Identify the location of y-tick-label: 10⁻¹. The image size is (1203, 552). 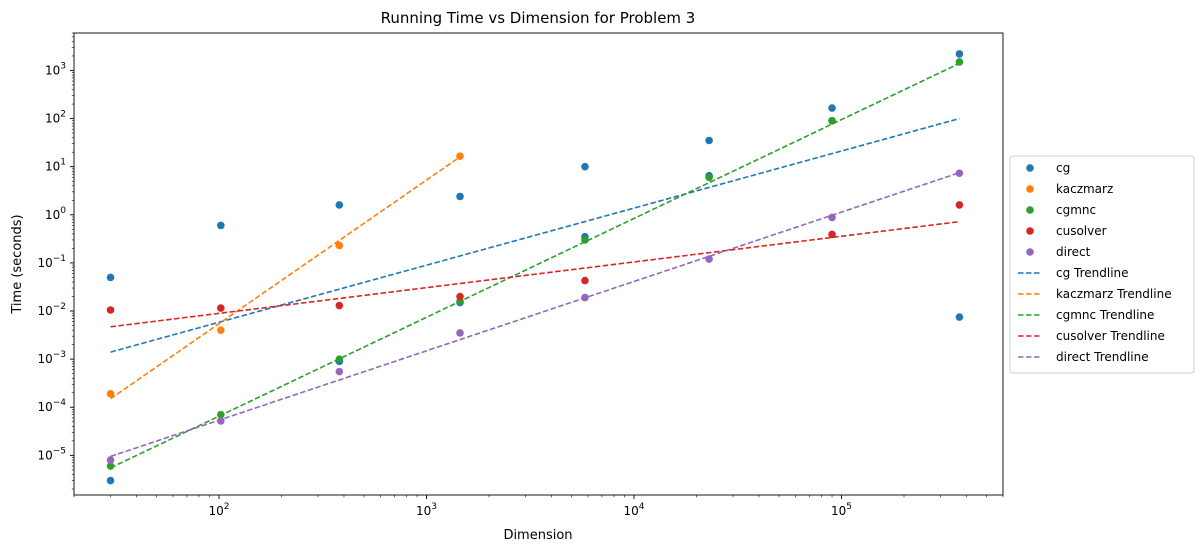
(51, 262).